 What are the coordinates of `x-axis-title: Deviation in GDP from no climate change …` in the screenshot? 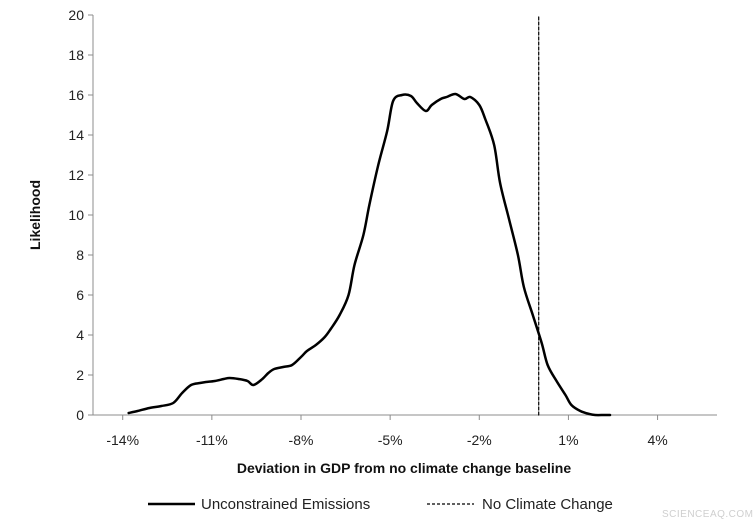 It's located at (404, 468).